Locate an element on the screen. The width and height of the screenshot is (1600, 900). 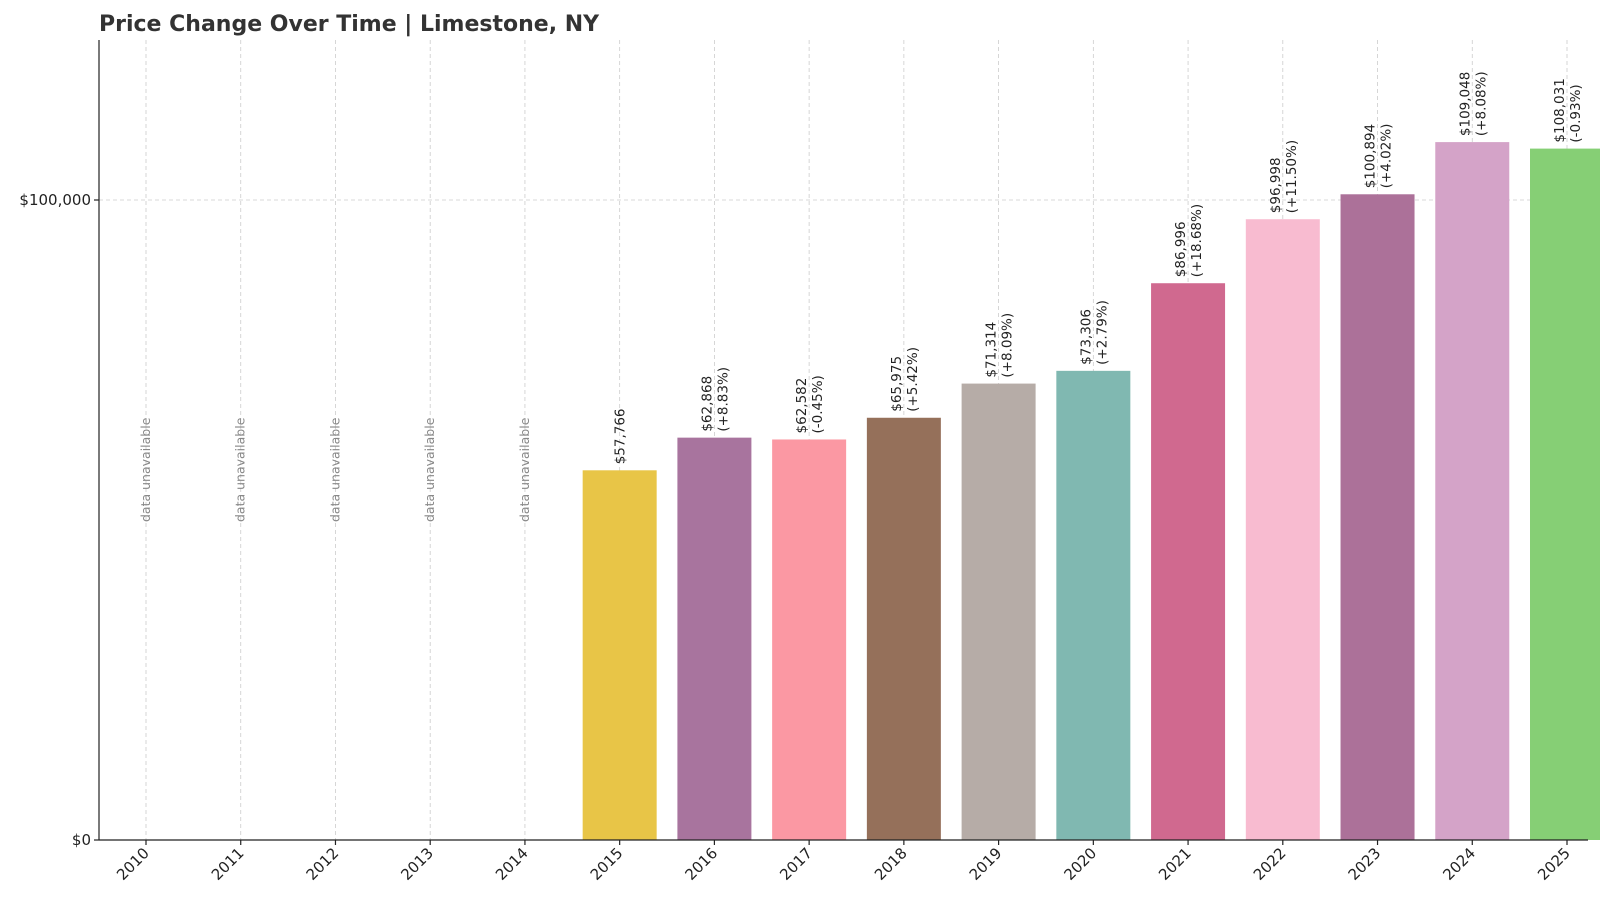
bar-change-label: (+4.02%) is located at coordinates (1387, 156).